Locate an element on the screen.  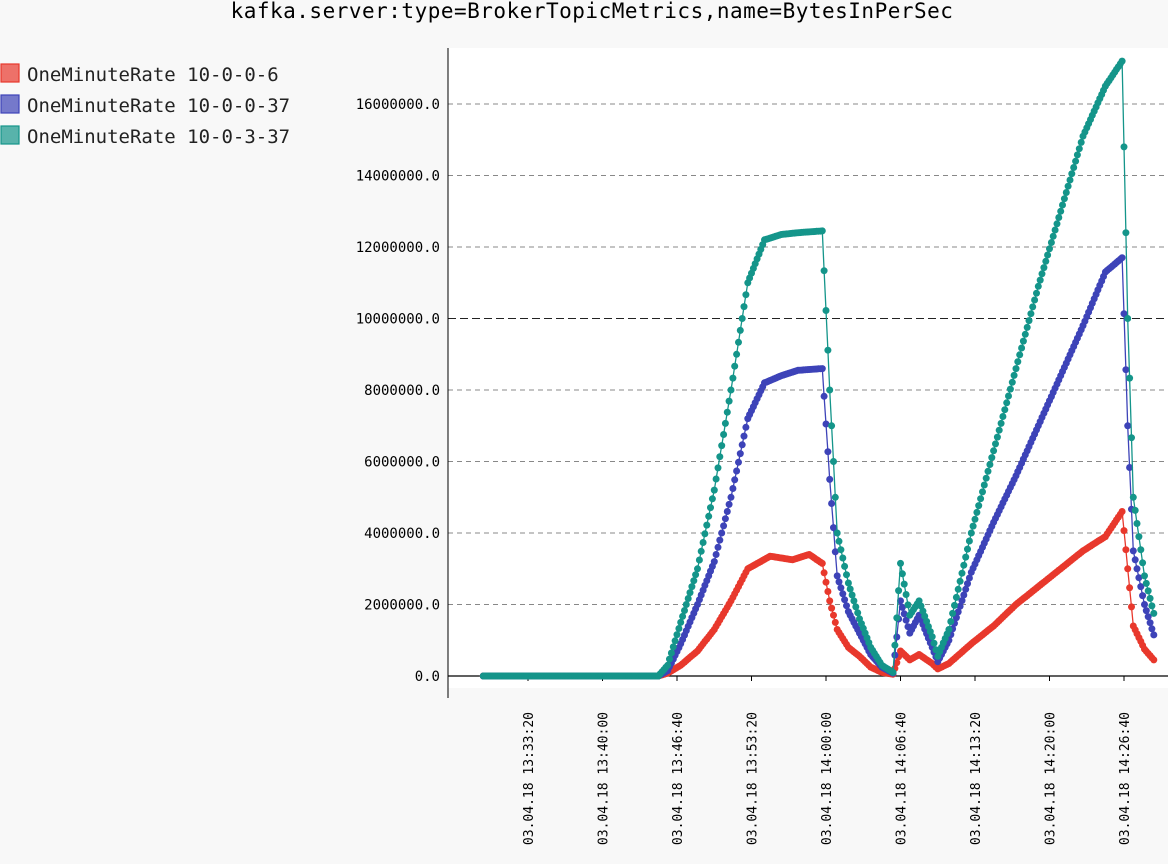
y-tick-label: 8000000.0 is located at coordinates (402, 391).